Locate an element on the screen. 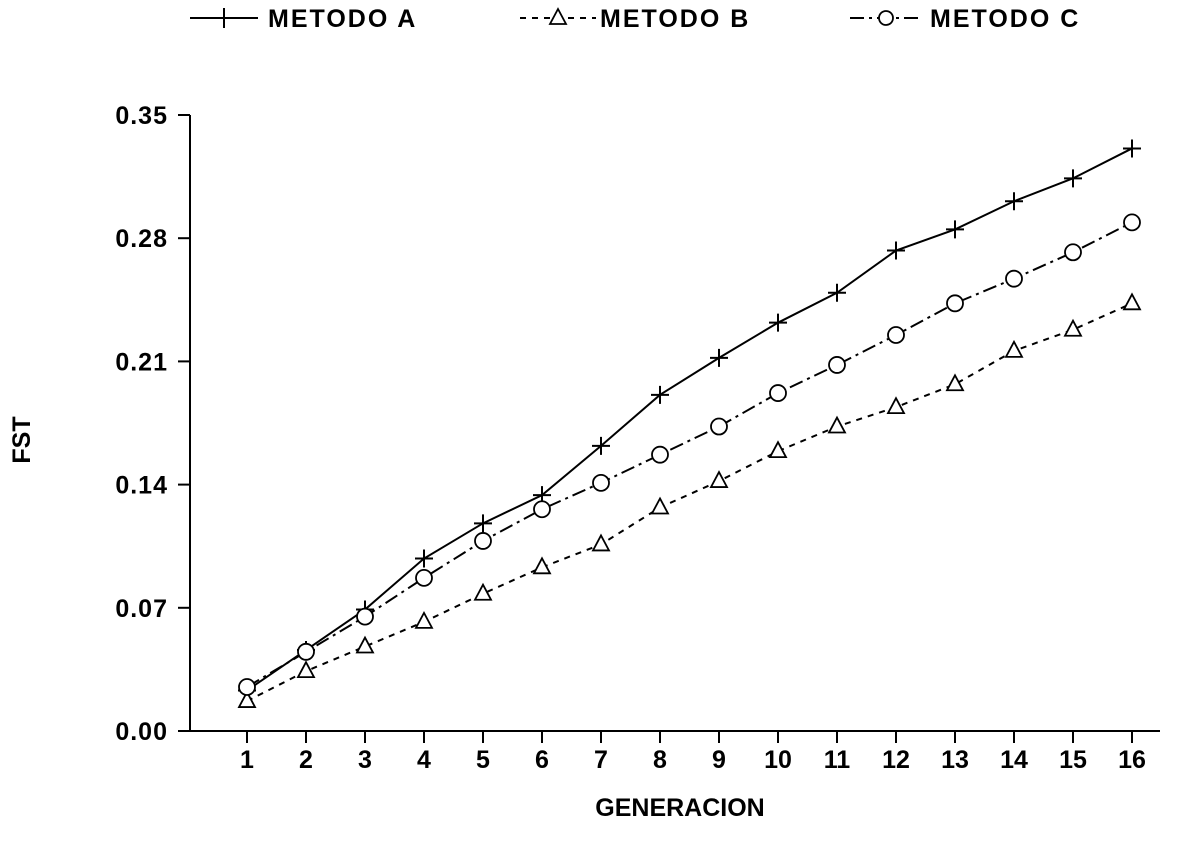  y-tick-label: 0.21 is located at coordinates (141, 362).